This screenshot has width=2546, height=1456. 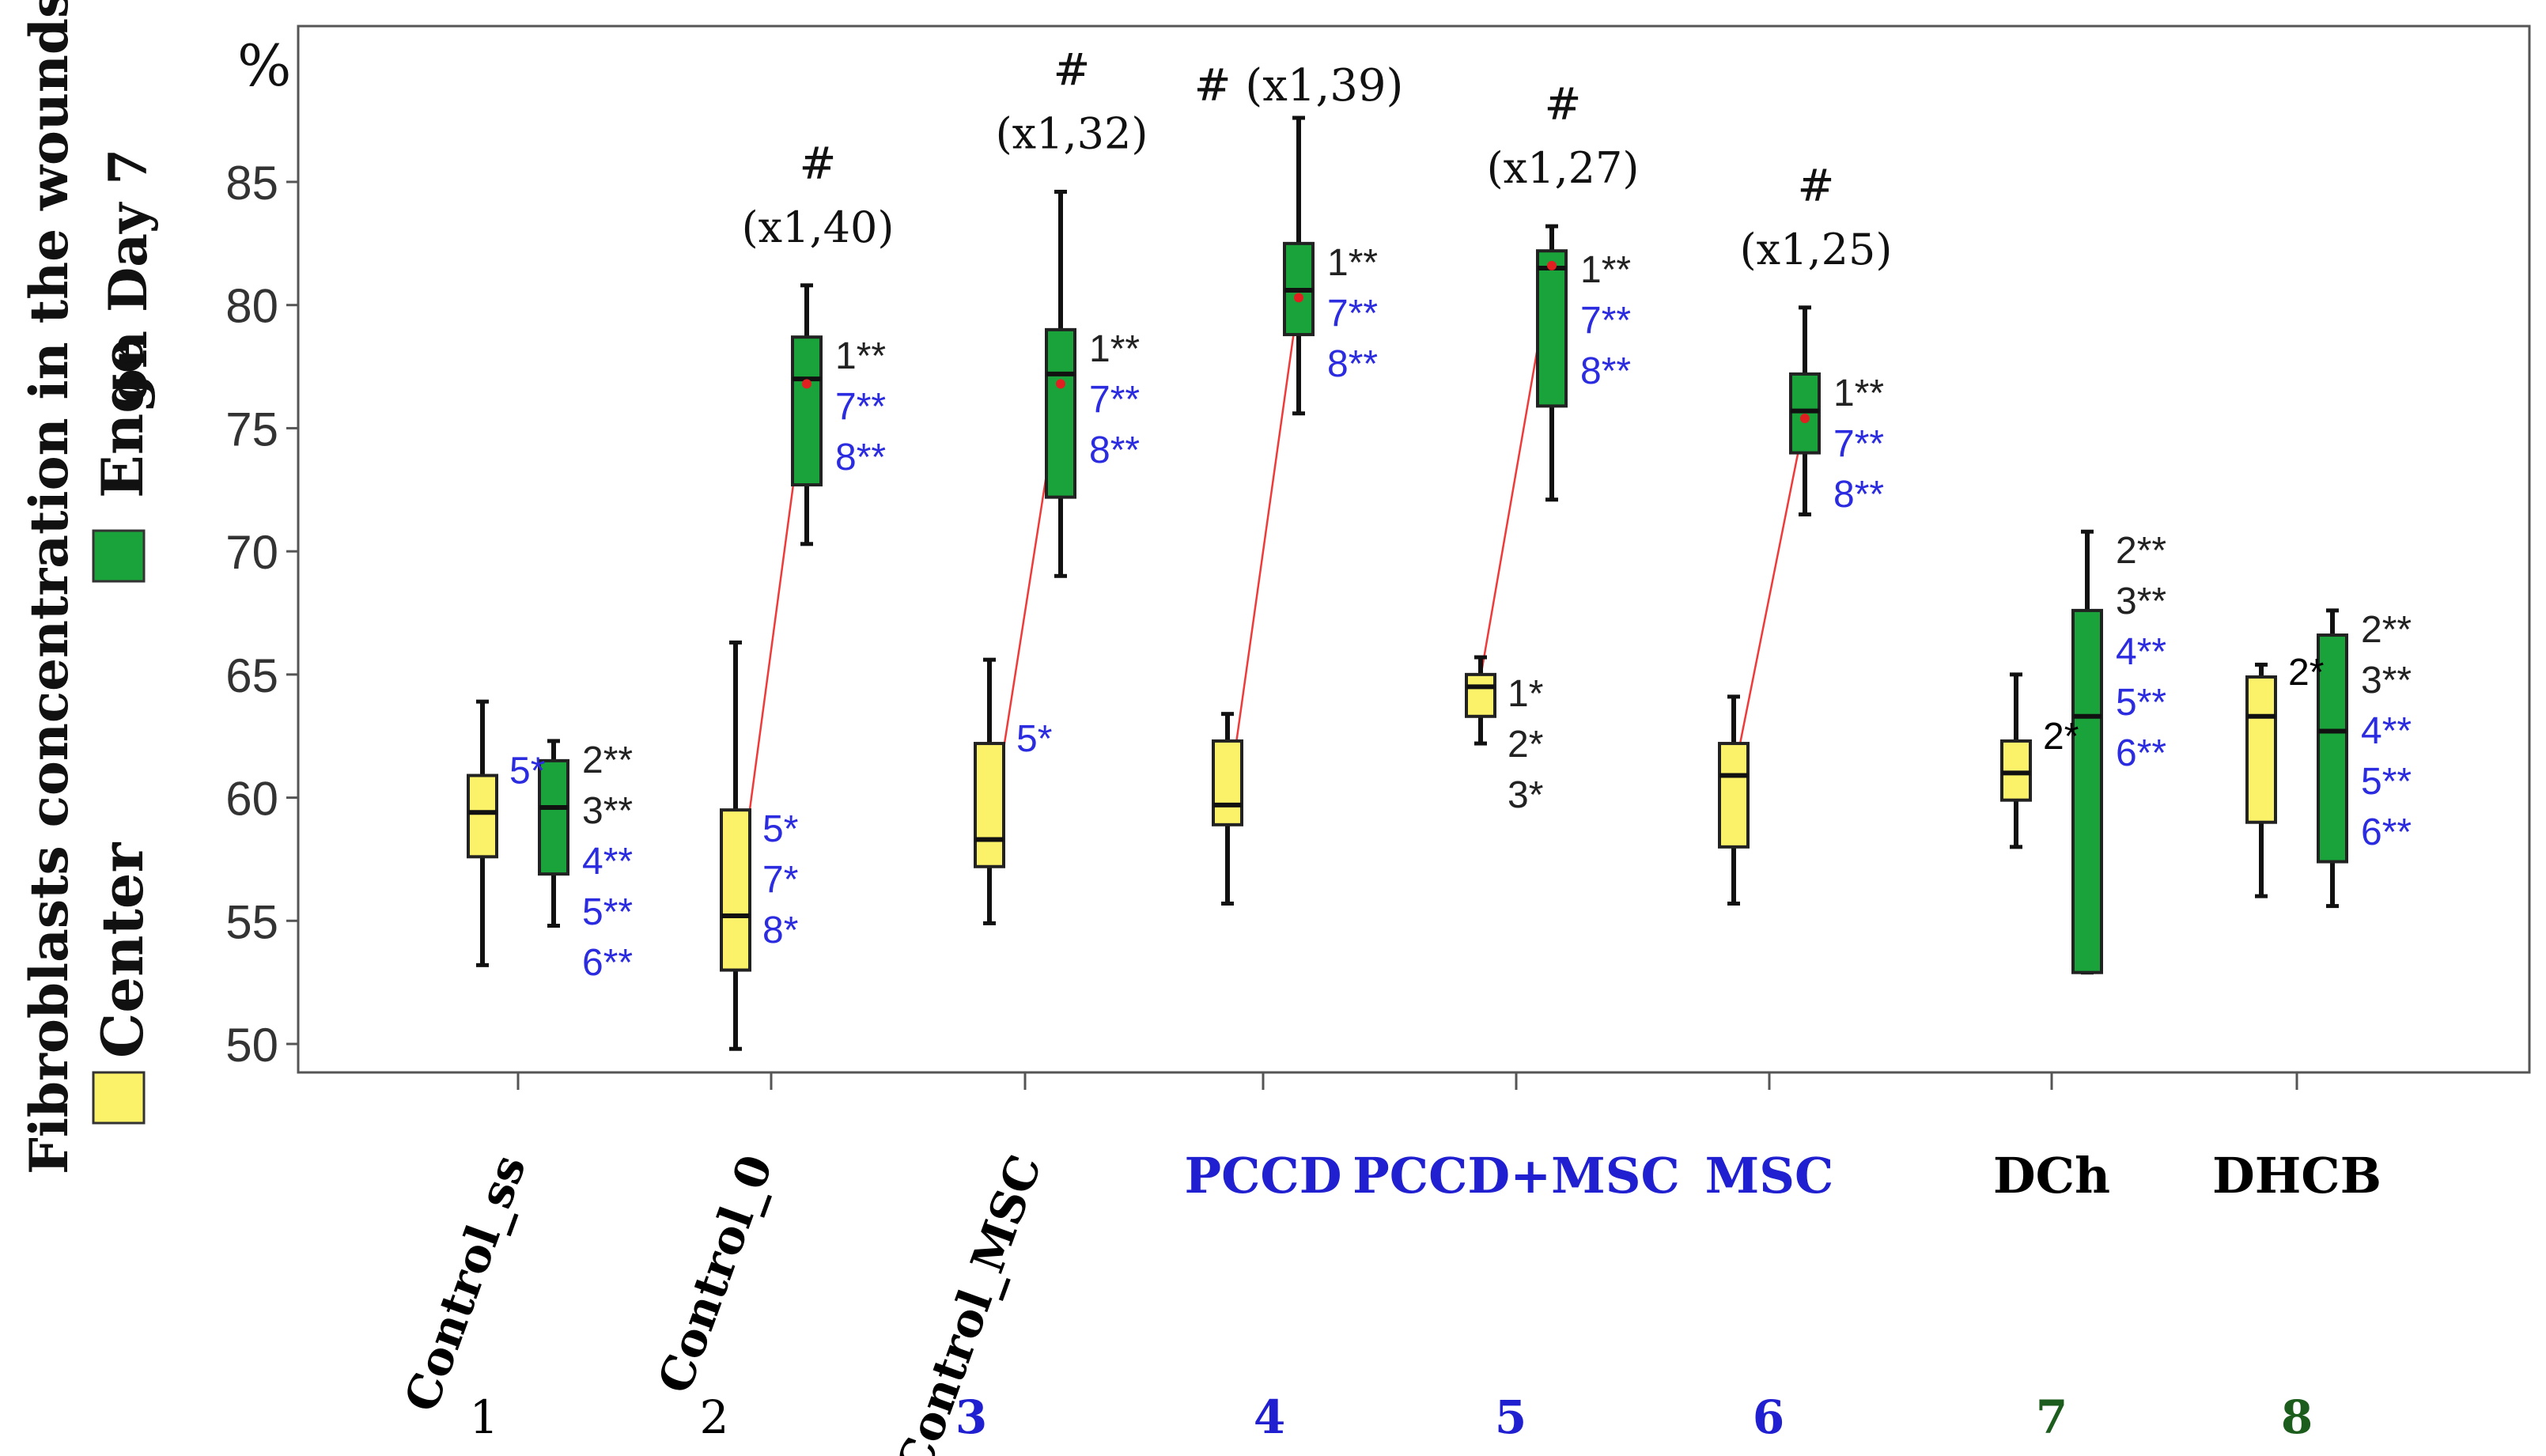 I want to click on category-label: PCCD+MSC, so click(x=1516, y=1176).